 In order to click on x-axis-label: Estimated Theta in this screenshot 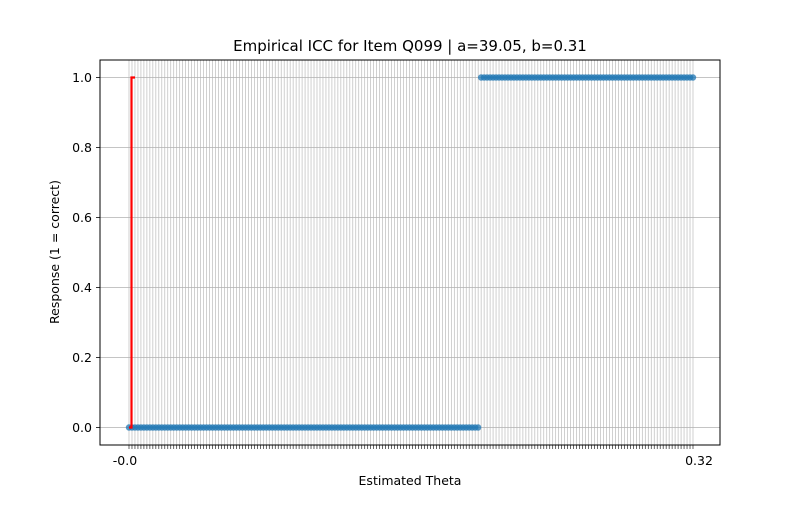, I will do `click(410, 480)`.